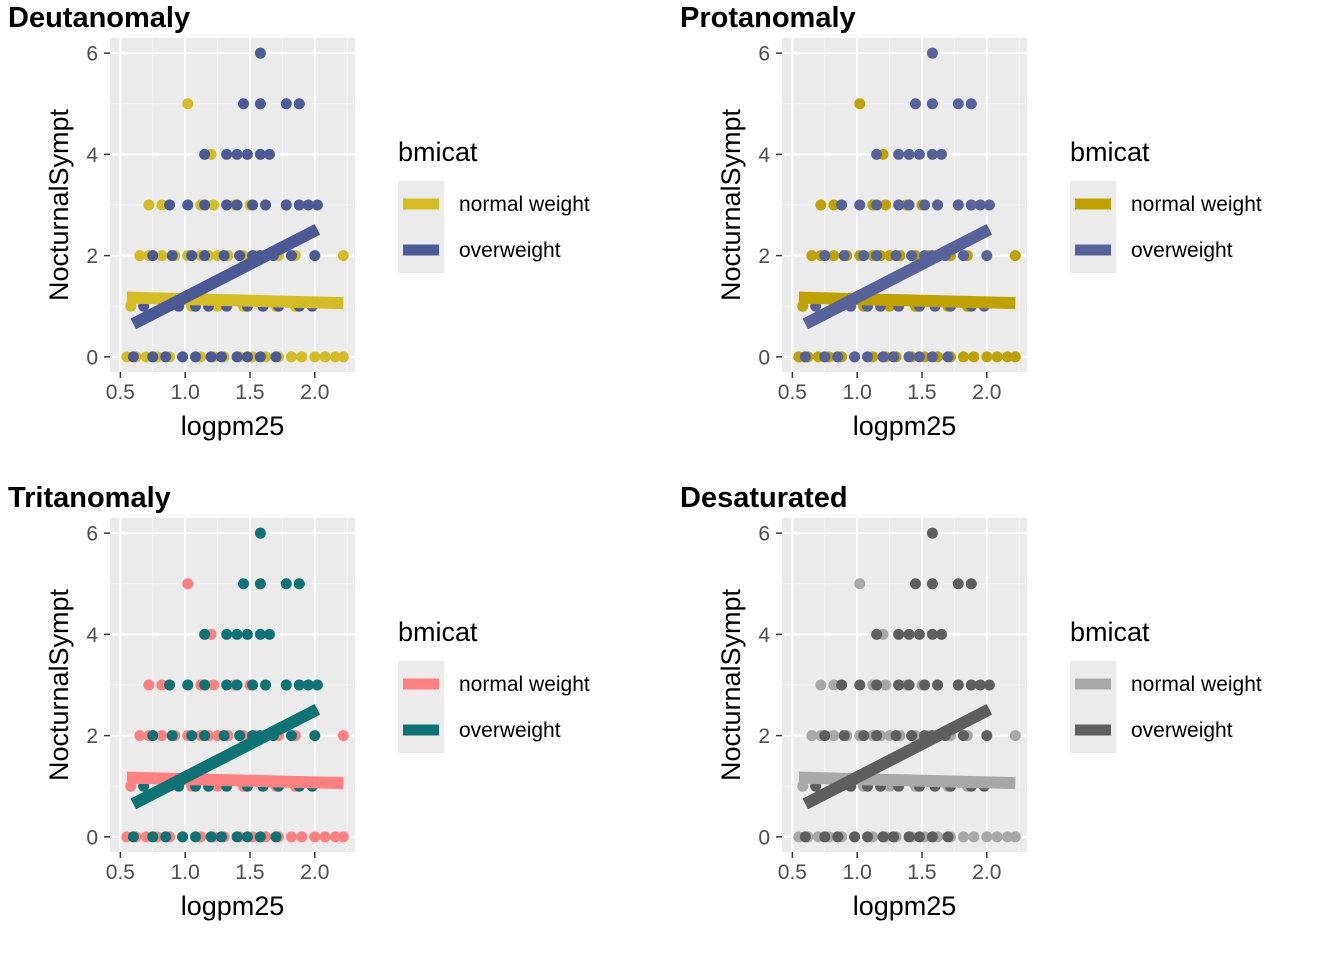  I want to click on chart-title: Protanomaly, so click(768, 18).